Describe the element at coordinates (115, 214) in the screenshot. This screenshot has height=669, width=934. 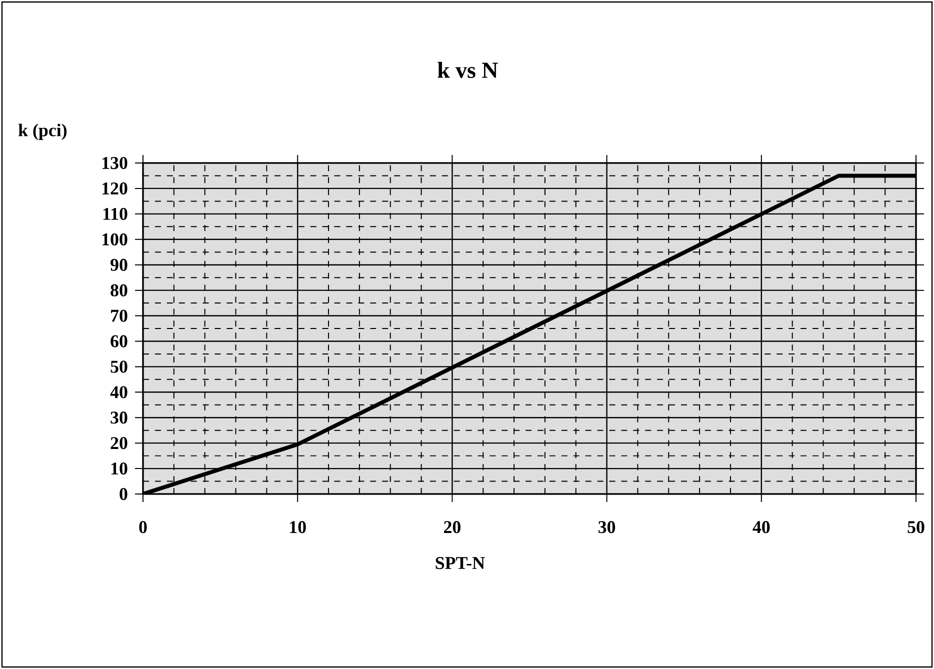
I see `y-tick-label: 110` at that location.